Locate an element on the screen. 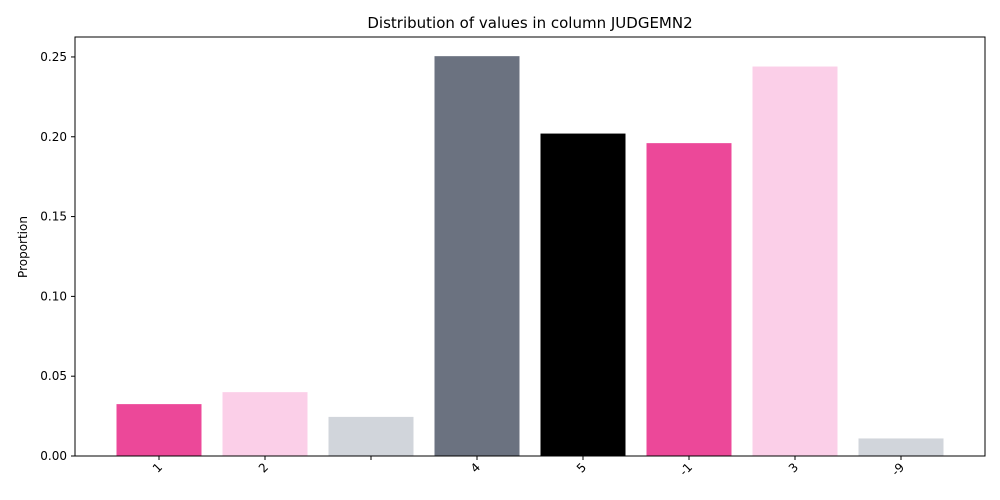 This screenshot has height=500, width=1000. x-tick-label: -9 is located at coordinates (898, 469).